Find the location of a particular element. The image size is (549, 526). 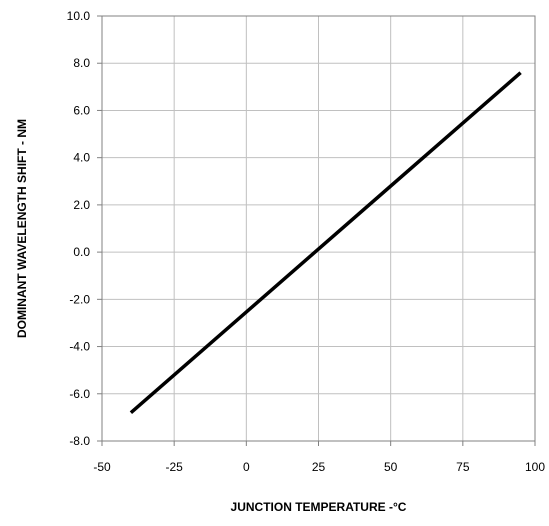

x-axis-title: JUNCTION TEMPERATURE -°C is located at coordinates (319, 507).